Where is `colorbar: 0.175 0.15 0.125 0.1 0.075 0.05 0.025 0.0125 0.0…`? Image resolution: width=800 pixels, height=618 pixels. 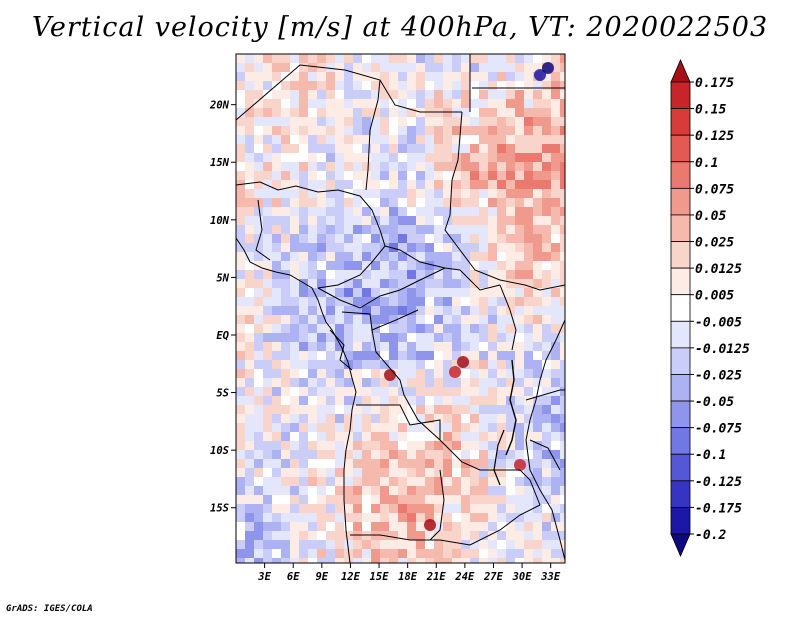
colorbar: 0.175 0.15 0.125 0.1 0.075 0.05 0.025 0.0125 0.0… is located at coordinates (710, 308).